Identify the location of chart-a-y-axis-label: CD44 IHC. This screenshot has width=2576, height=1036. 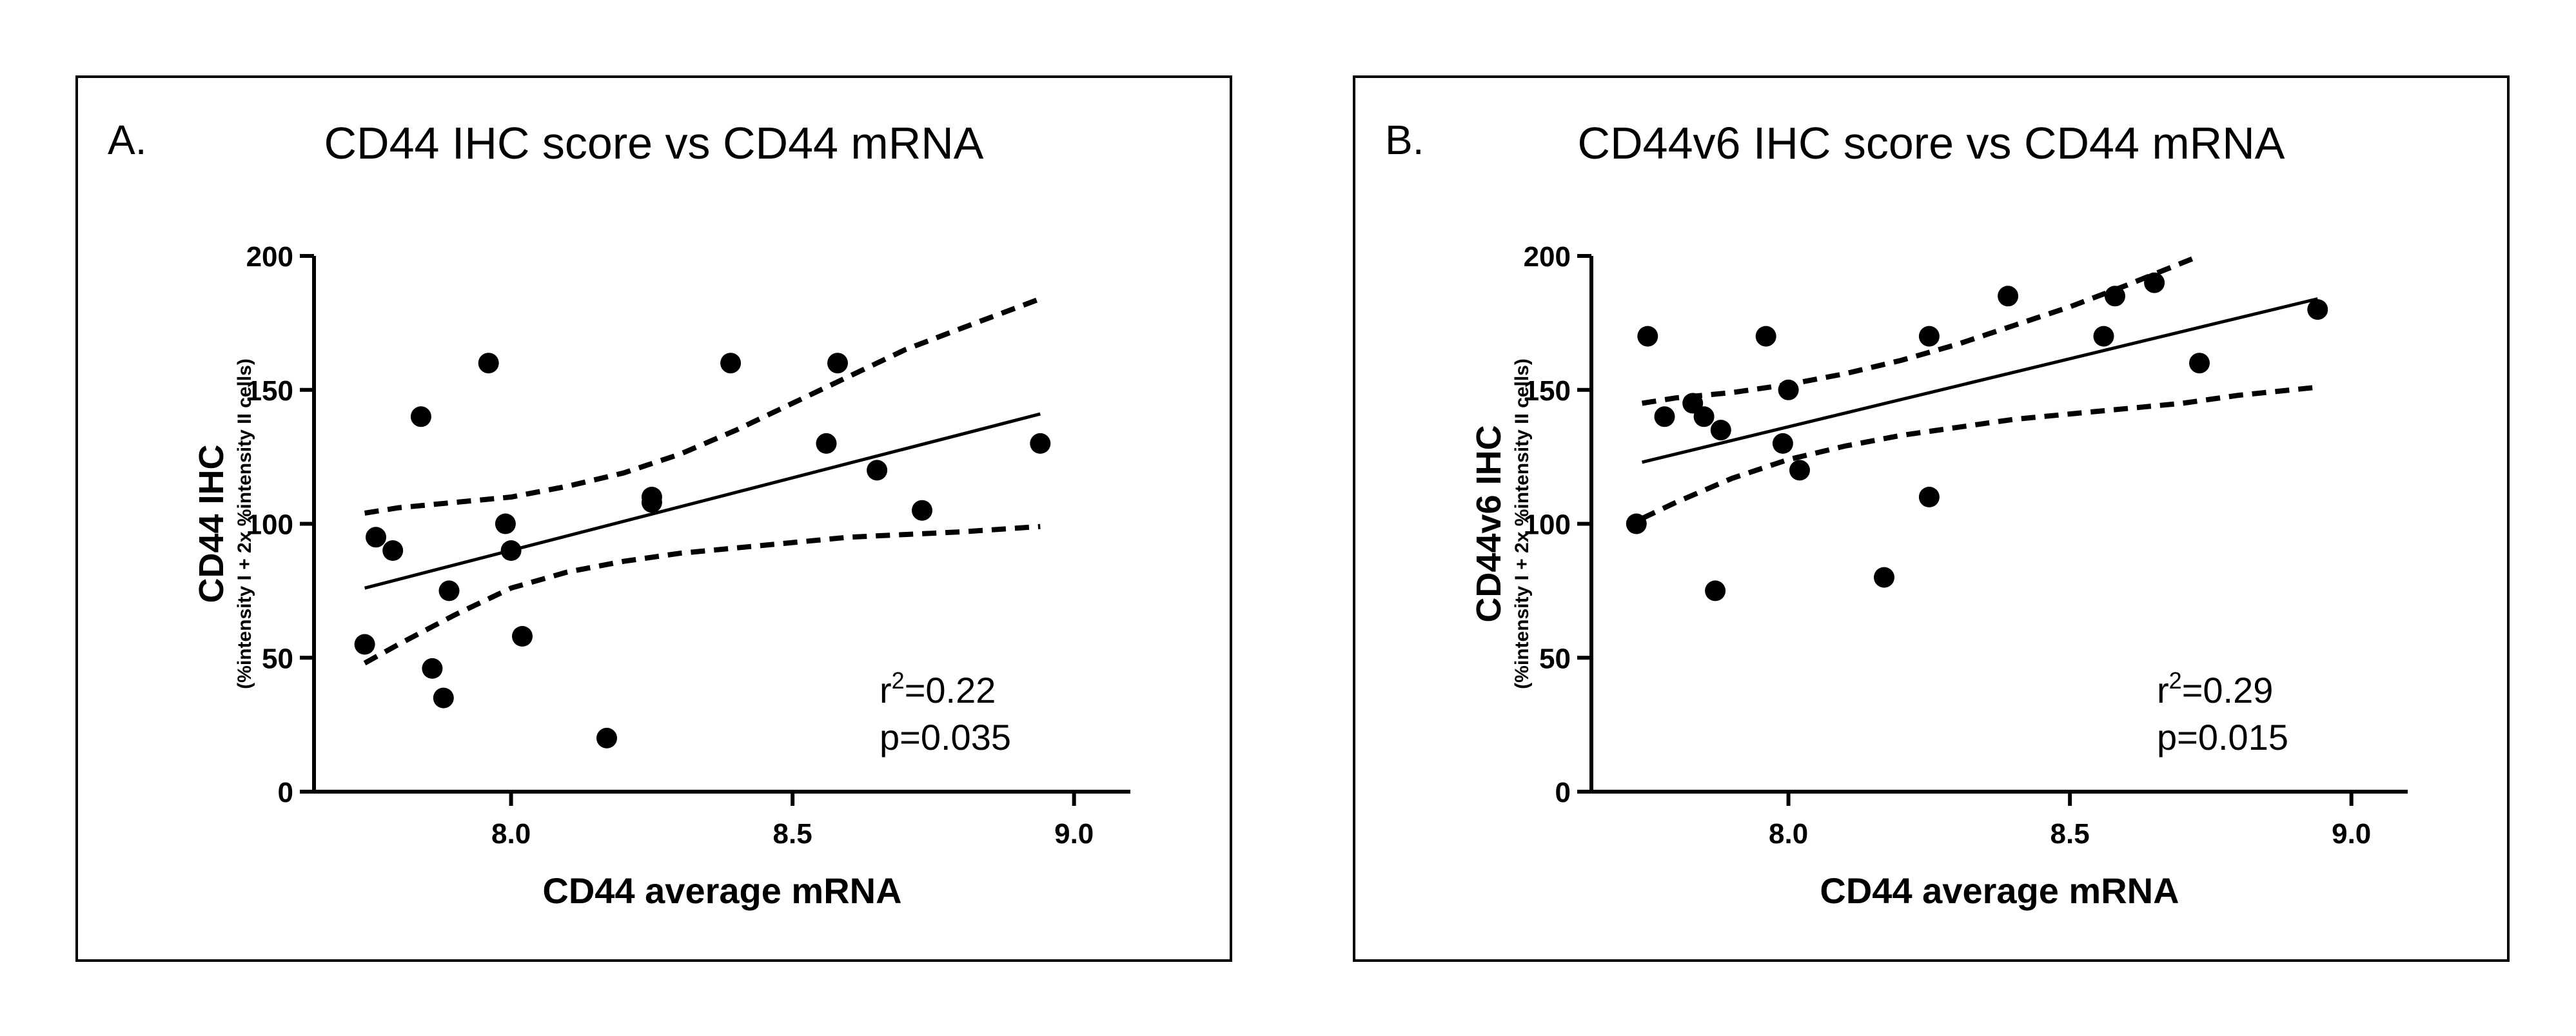
(211, 523).